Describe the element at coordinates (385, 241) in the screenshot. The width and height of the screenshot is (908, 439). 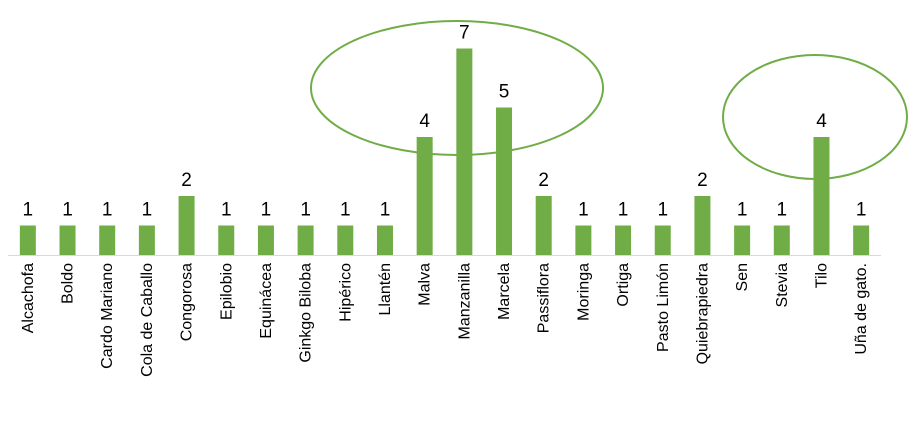
I see `bar-llanten` at that location.